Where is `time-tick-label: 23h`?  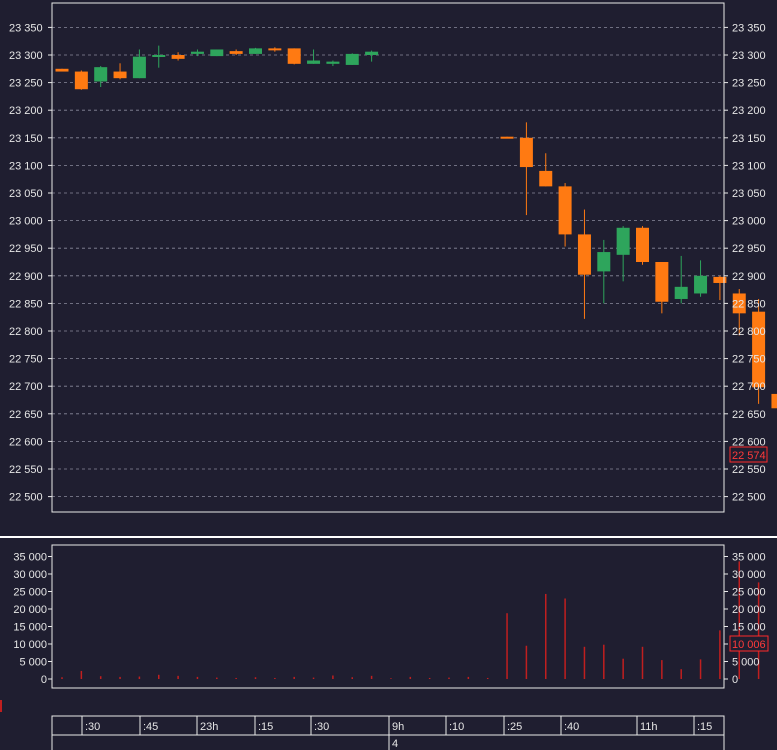
time-tick-label: 23h is located at coordinates (209, 727).